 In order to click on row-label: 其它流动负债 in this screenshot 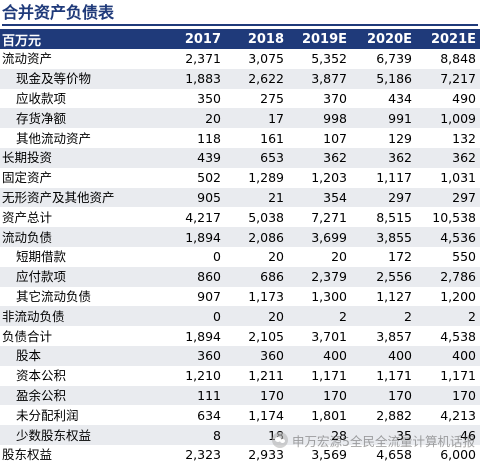, I will do `click(54, 296)`.